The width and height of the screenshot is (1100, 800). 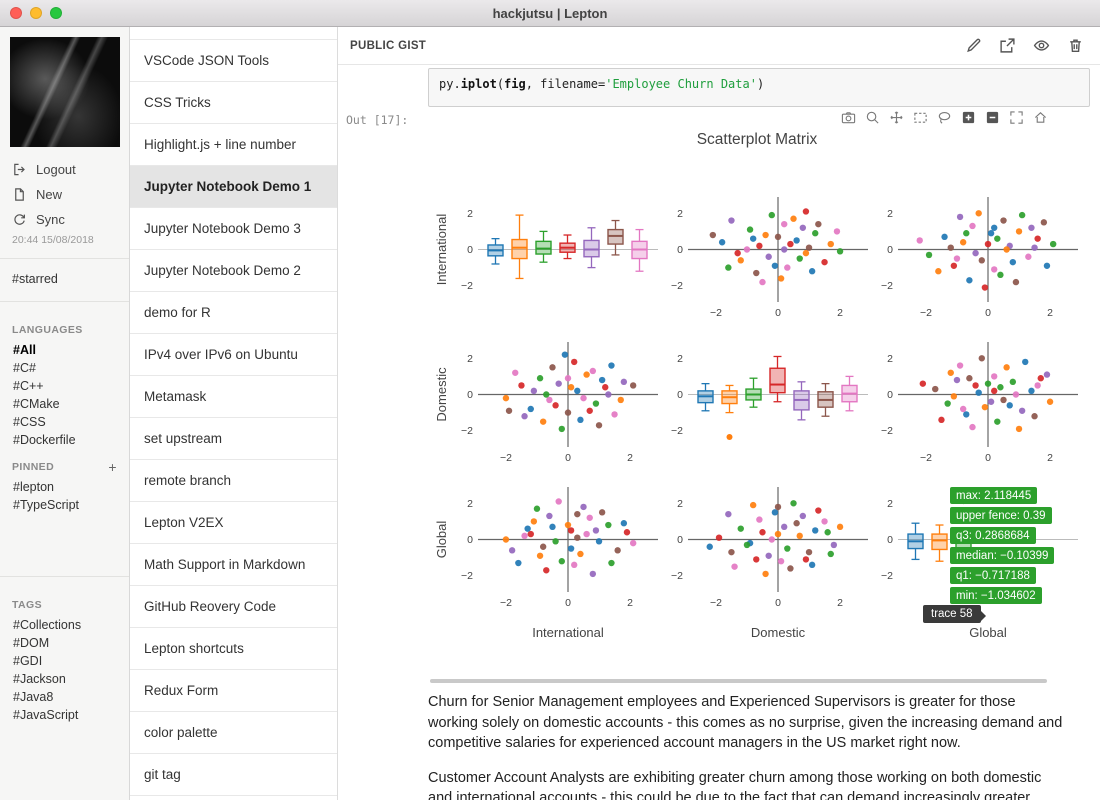 I want to click on gist-list-item: VSCode JSON Tools, so click(x=233, y=61).